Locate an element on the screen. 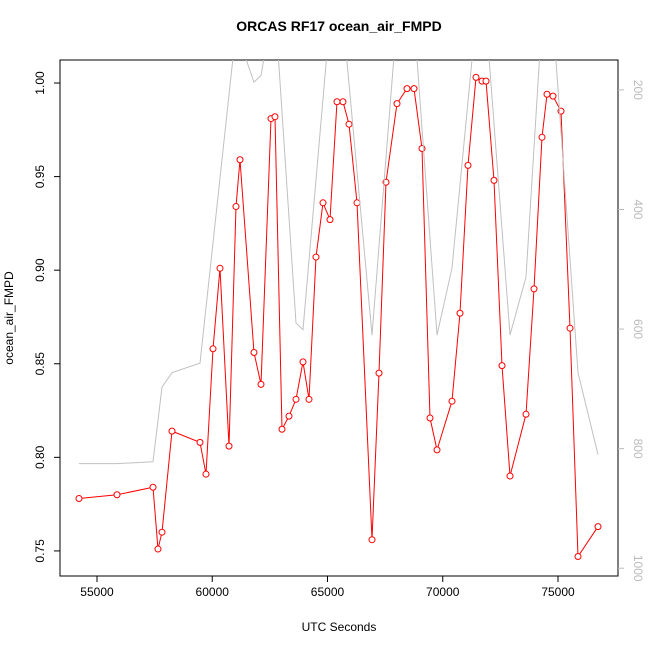 The width and height of the screenshot is (650, 655). chart-title: ORCAS RF17 ocean_air_FMPD is located at coordinates (338, 26).